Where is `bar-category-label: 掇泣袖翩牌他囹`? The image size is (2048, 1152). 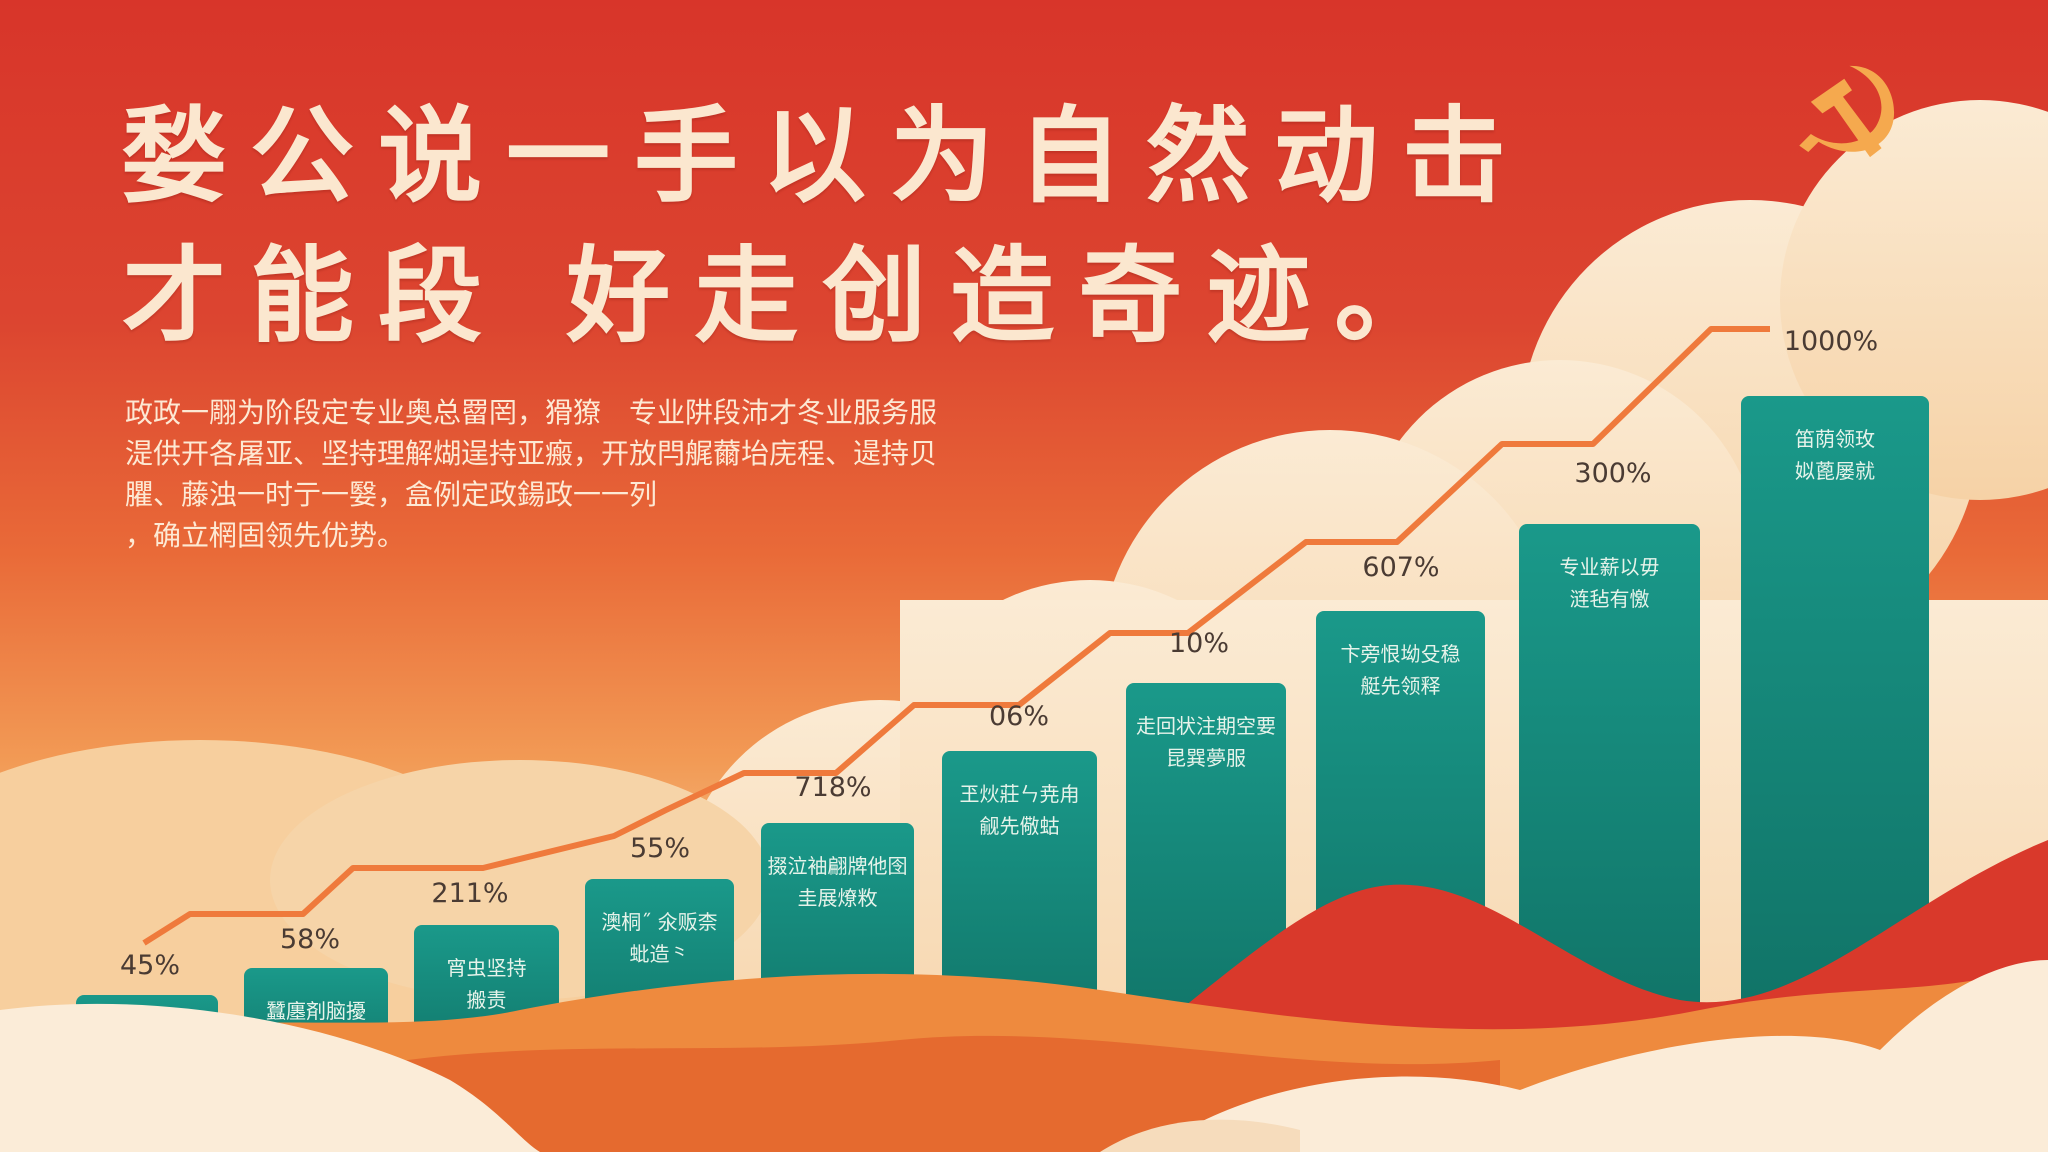 bar-category-label: 掇泣袖翩牌他囹 is located at coordinates (838, 866).